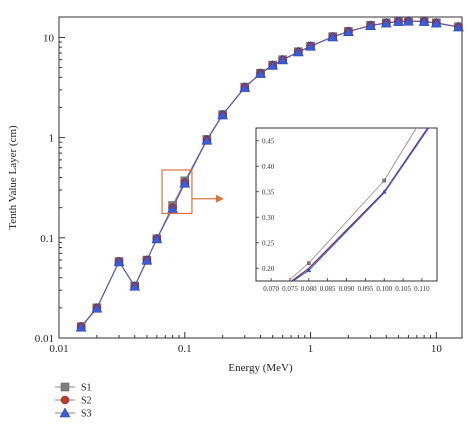  Describe the element at coordinates (347, 289) in the screenshot. I see `inset-x-tick-label: 0.090` at that location.